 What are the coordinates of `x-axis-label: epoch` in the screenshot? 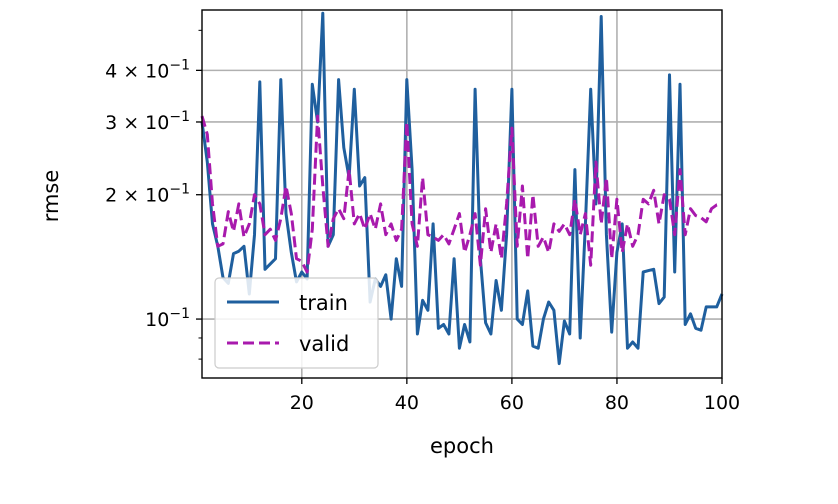 It's located at (462, 446).